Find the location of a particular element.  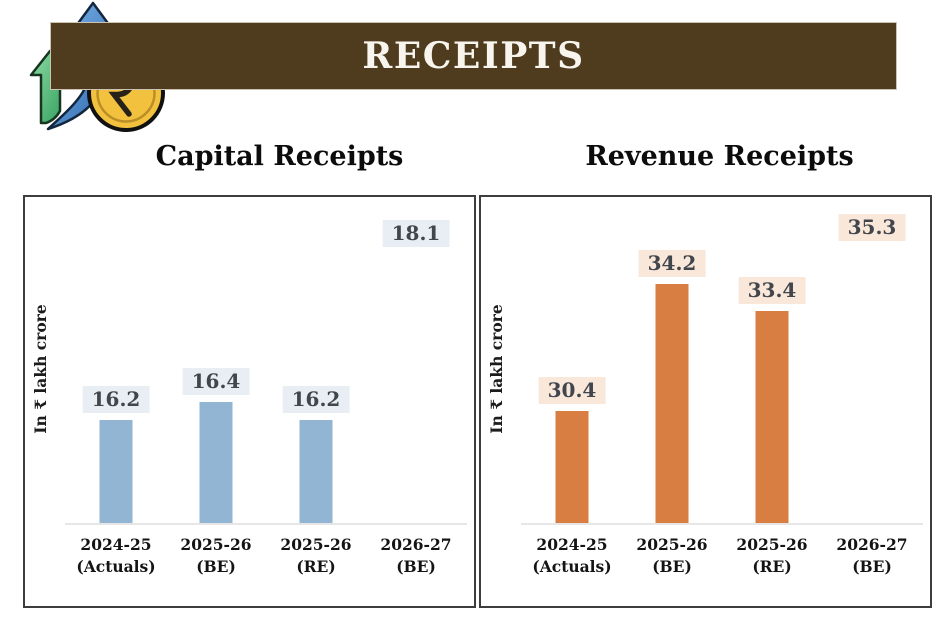

value-label: 30.4 is located at coordinates (572, 390).